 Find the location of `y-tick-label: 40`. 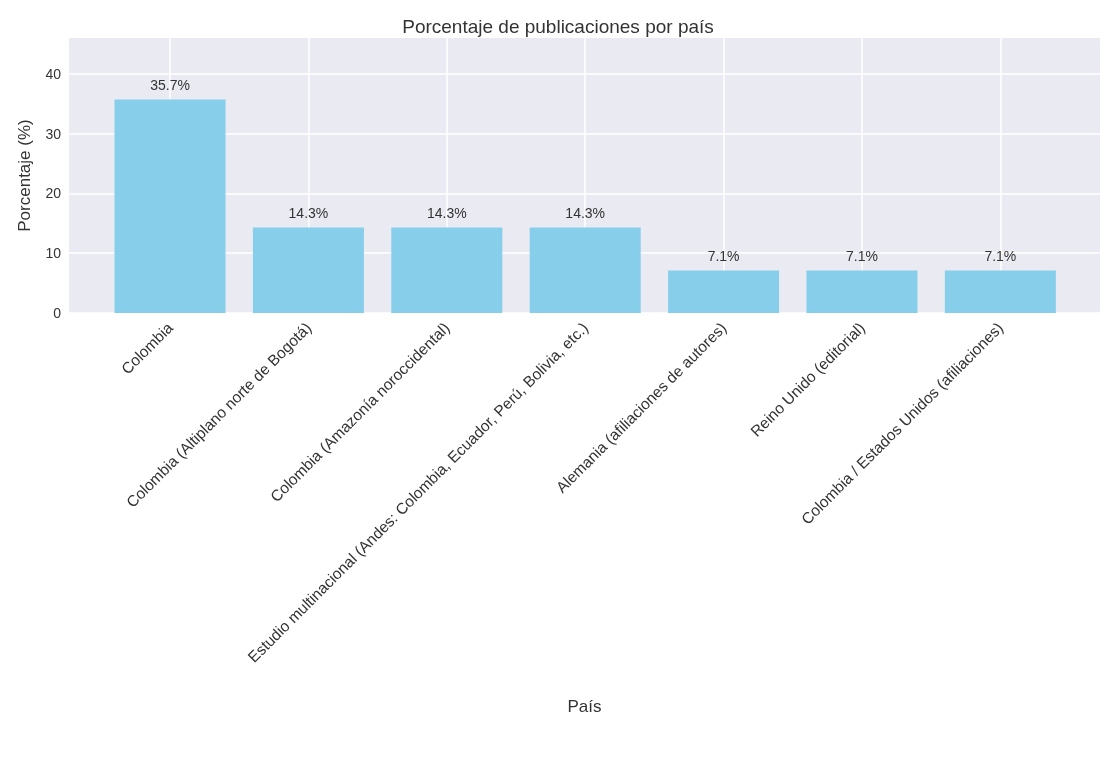

y-tick-label: 40 is located at coordinates (53, 73).